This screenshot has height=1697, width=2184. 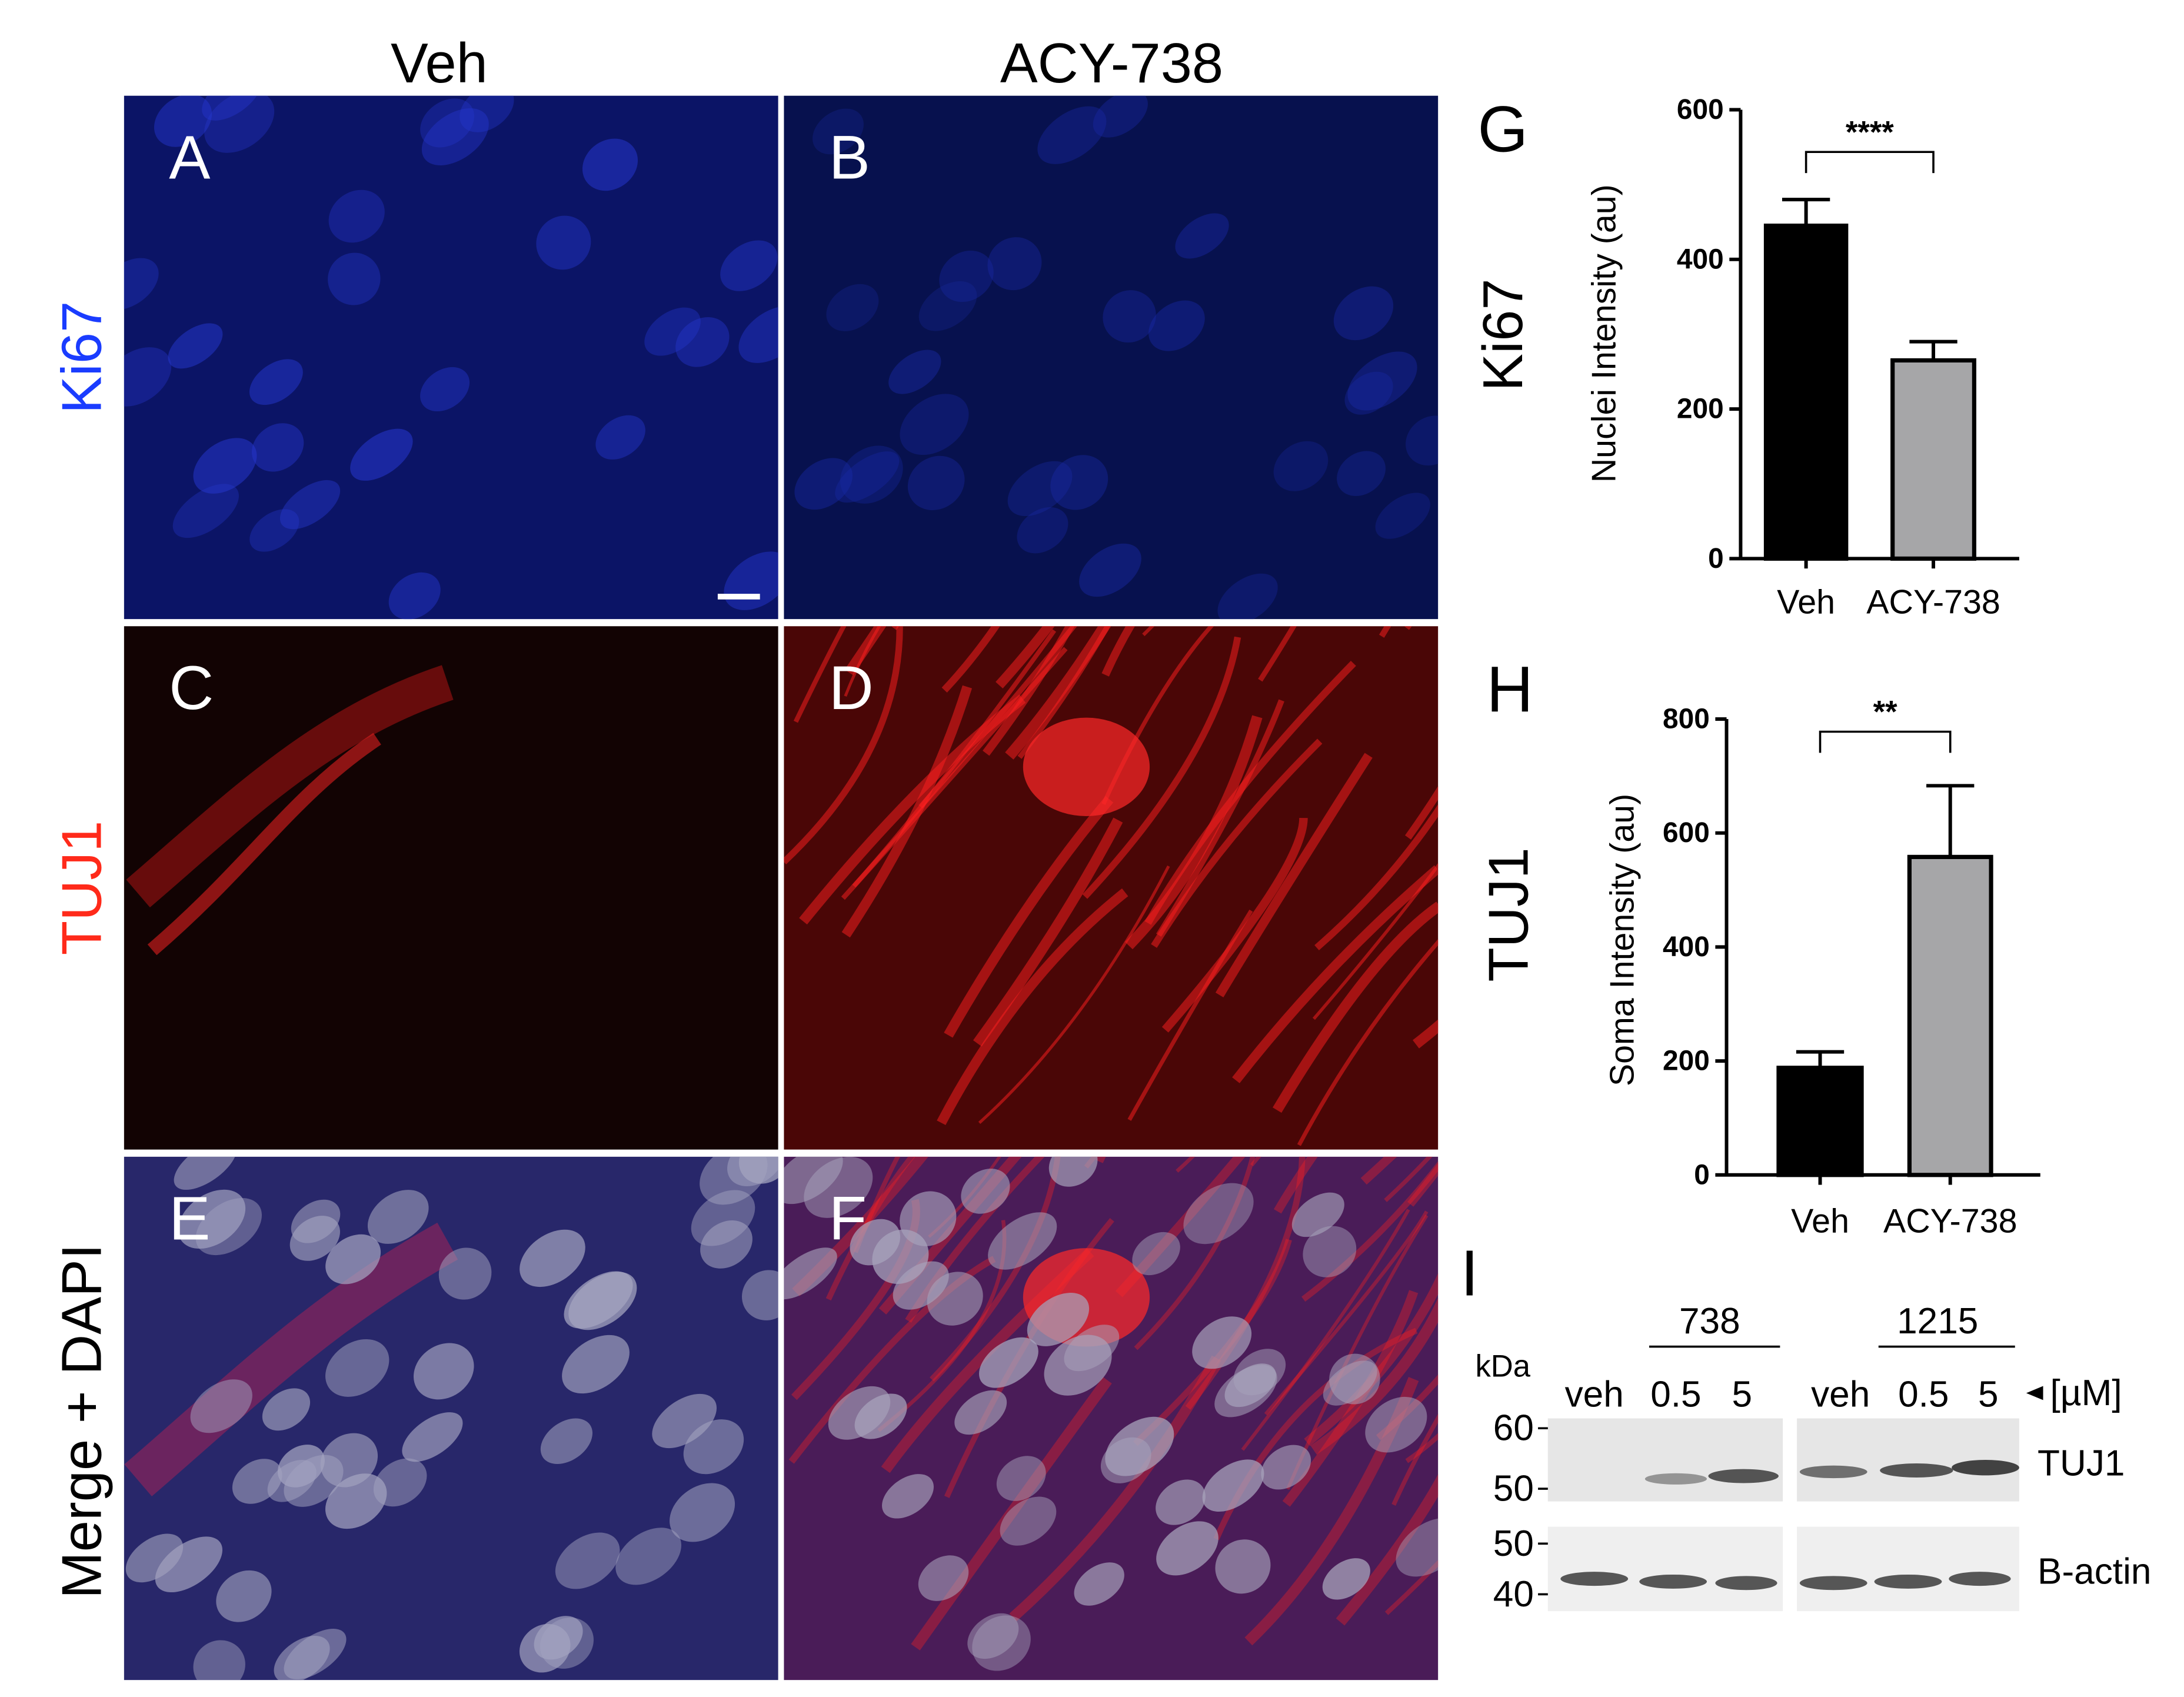 I want to click on y-tick-label: 0, so click(x=1716, y=558).